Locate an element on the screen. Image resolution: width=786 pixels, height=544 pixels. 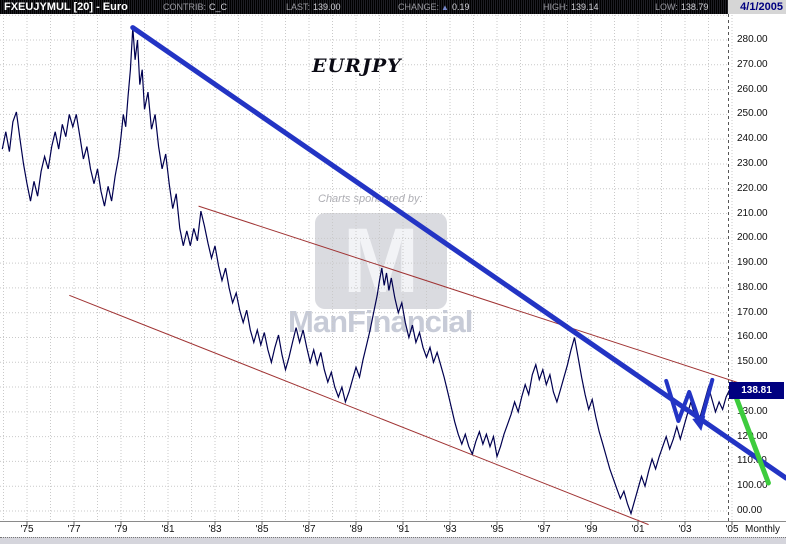
time-axis-label: '05 is located at coordinates (732, 529).